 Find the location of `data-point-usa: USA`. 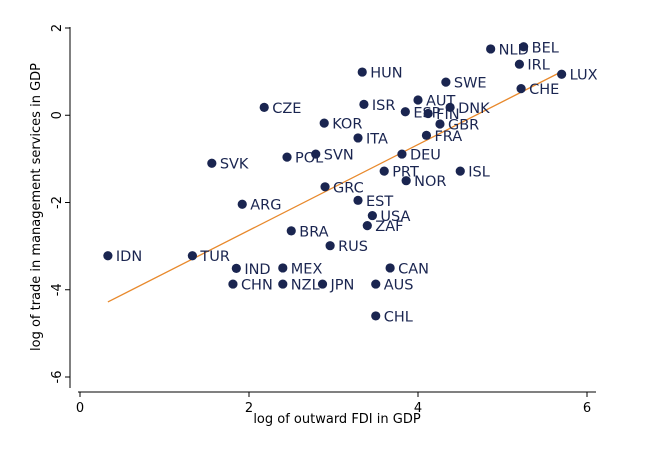

data-point-usa: USA is located at coordinates (388, 217).